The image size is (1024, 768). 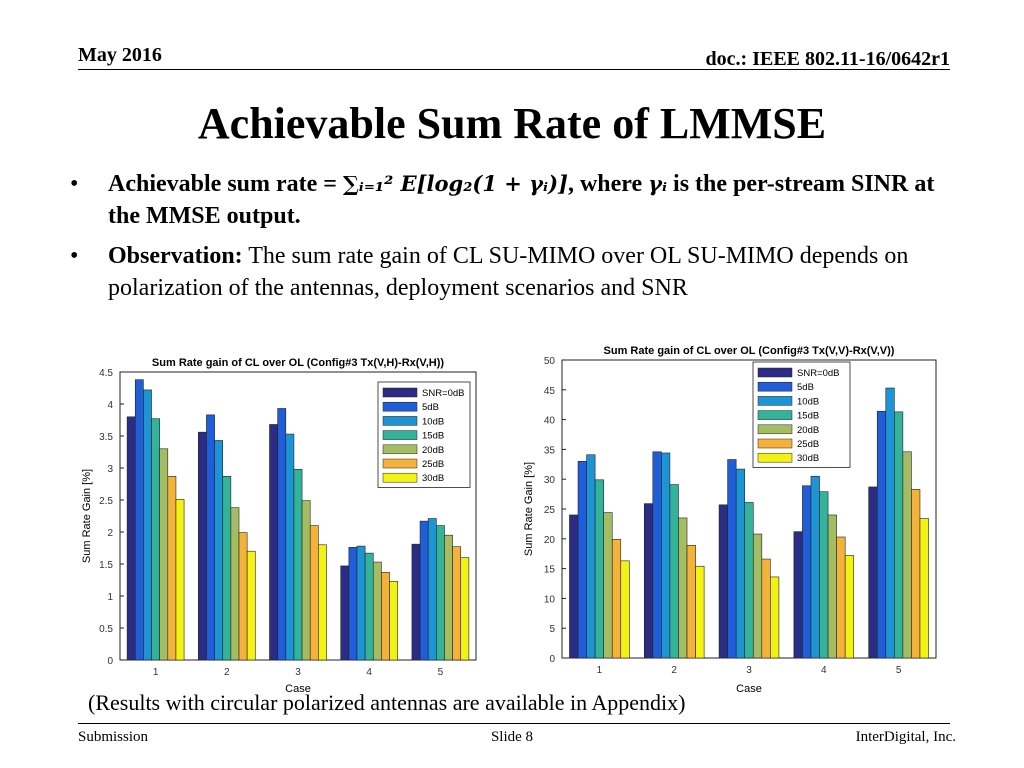 What do you see at coordinates (552, 629) in the screenshot?
I see `y-tick-label: 5` at bounding box center [552, 629].